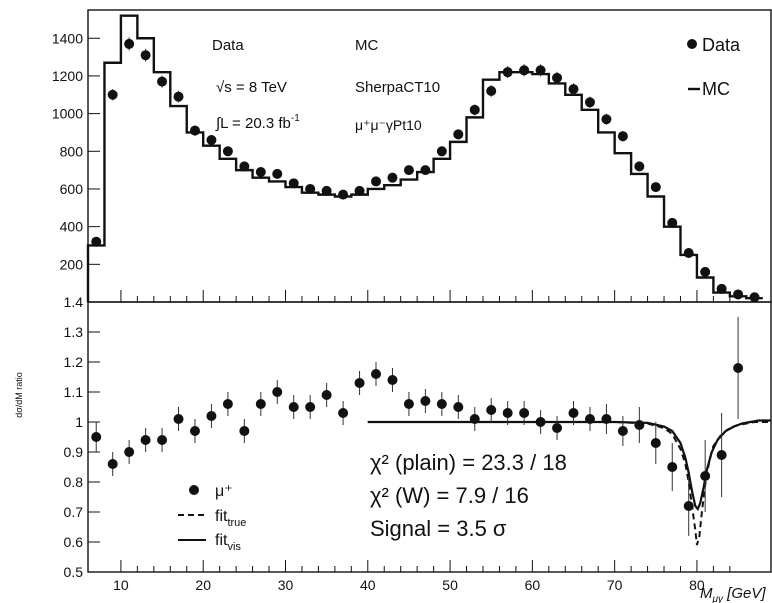 This screenshot has height=603, width=772. What do you see at coordinates (251, 87) in the screenshot?
I see `energy-label: √s = 8 TeV` at bounding box center [251, 87].